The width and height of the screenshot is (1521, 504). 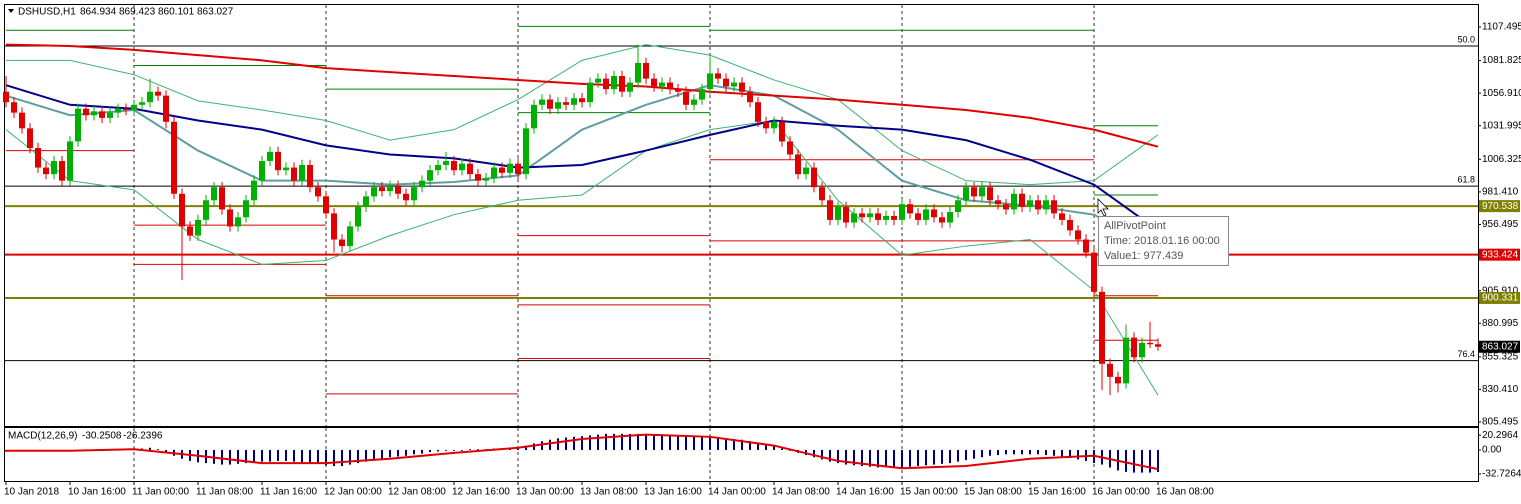 I want to click on x-tick-label: 11 Jan 00:00, so click(x=161, y=492).